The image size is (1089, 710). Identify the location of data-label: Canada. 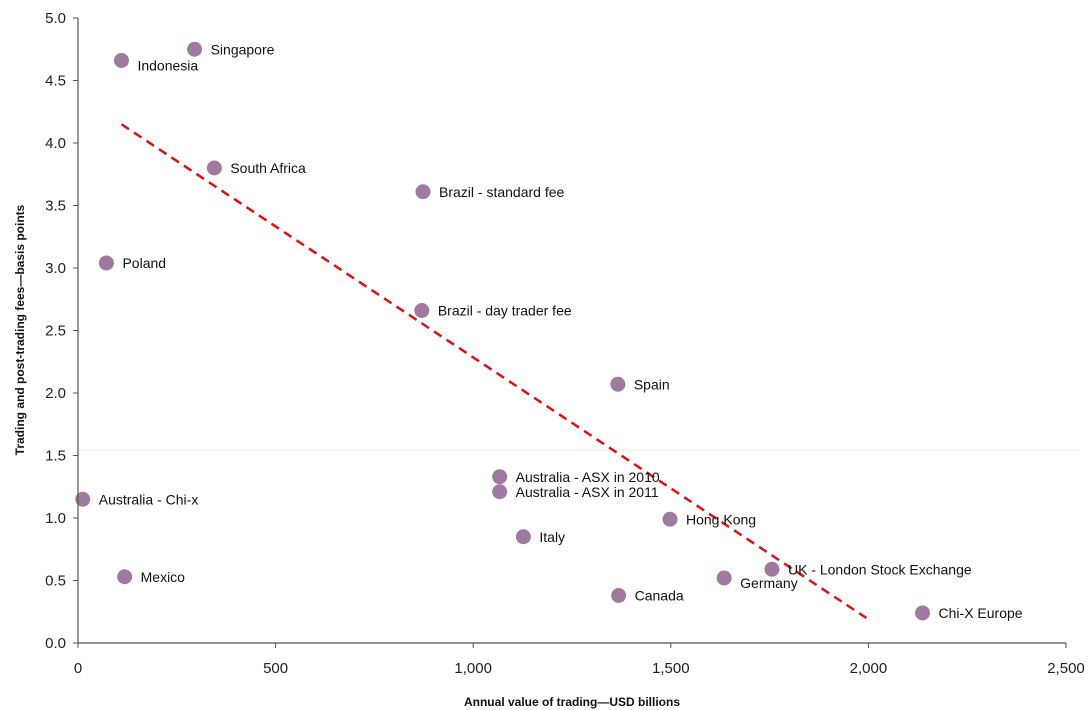
(659, 596).